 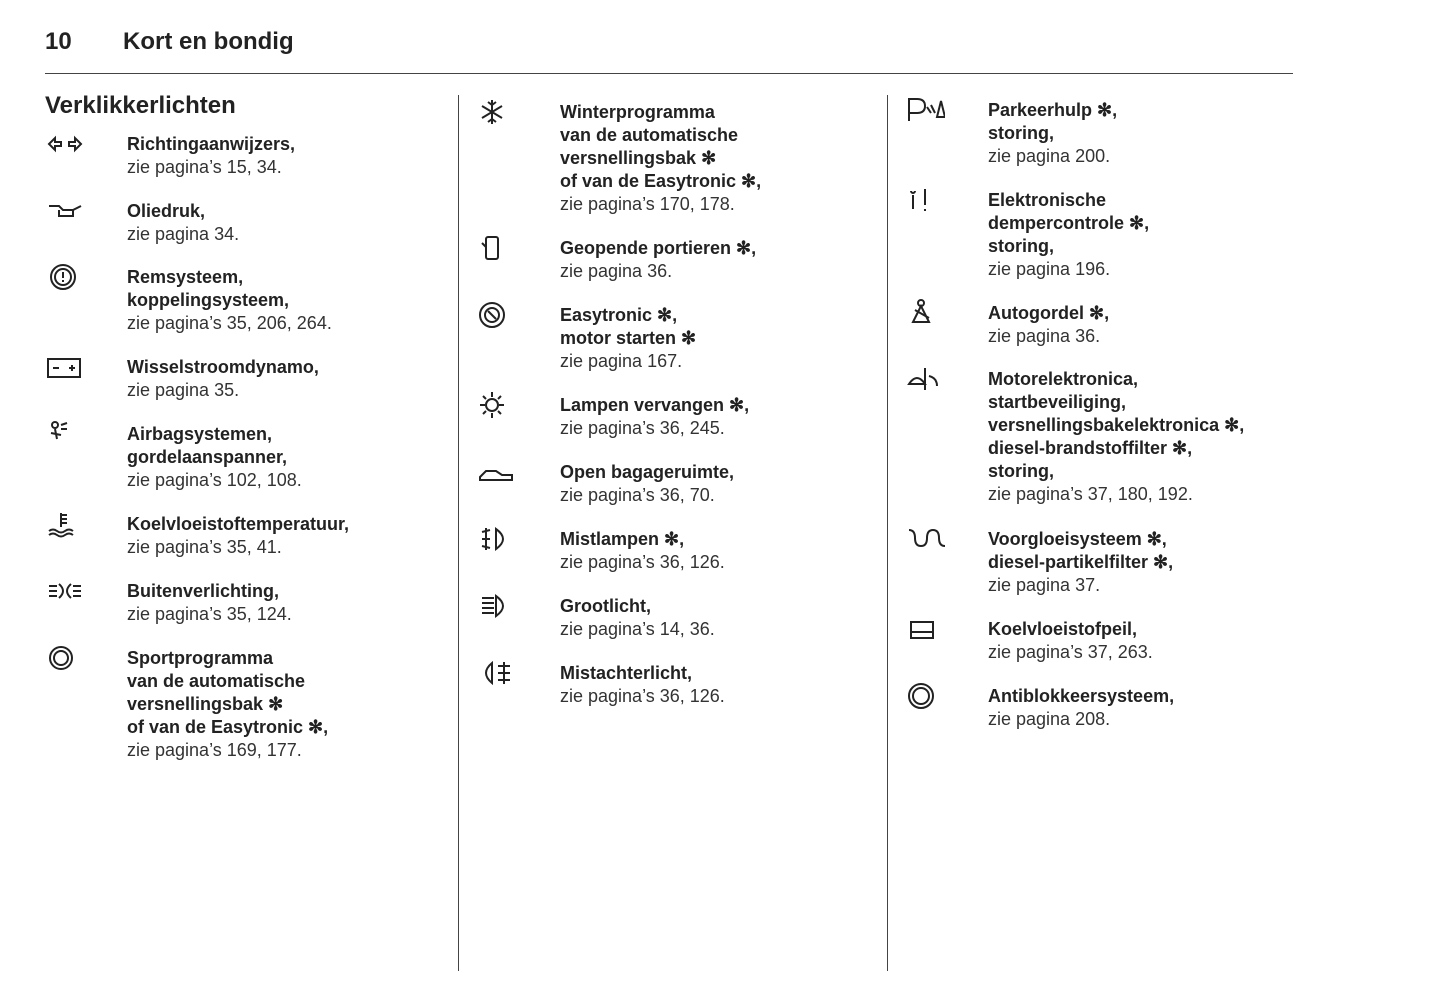 I want to click on entry-title: Wisselstroomdynamo,, so click(x=223, y=367).